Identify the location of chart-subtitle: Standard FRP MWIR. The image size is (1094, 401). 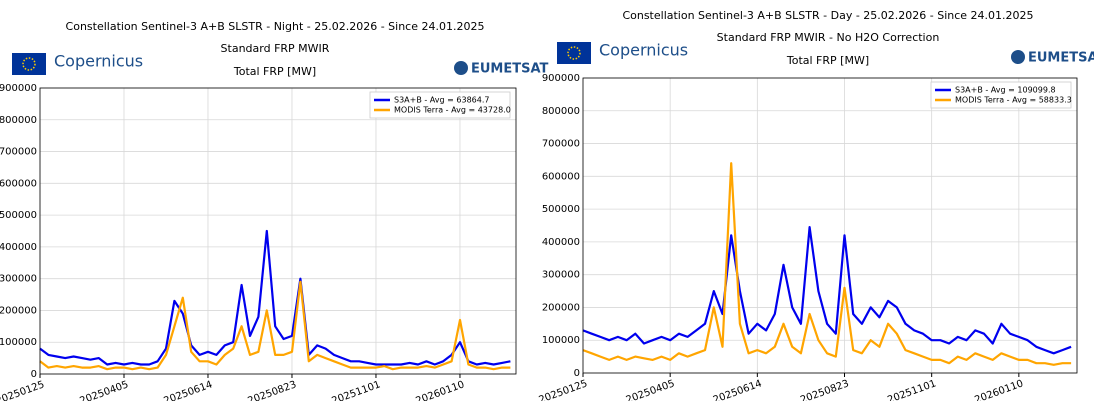
(275, 48).